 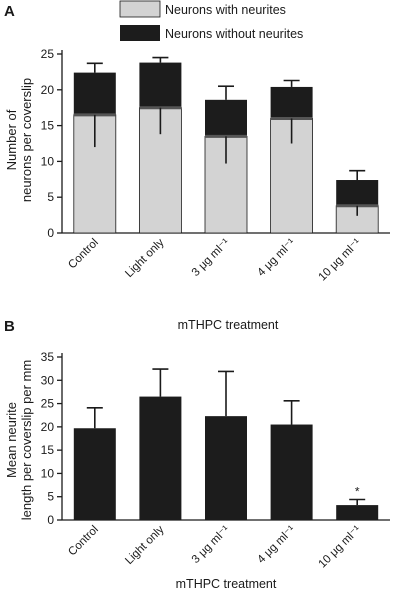 What do you see at coordinates (48, 357) in the screenshot?
I see `y-tick-label: 35` at bounding box center [48, 357].